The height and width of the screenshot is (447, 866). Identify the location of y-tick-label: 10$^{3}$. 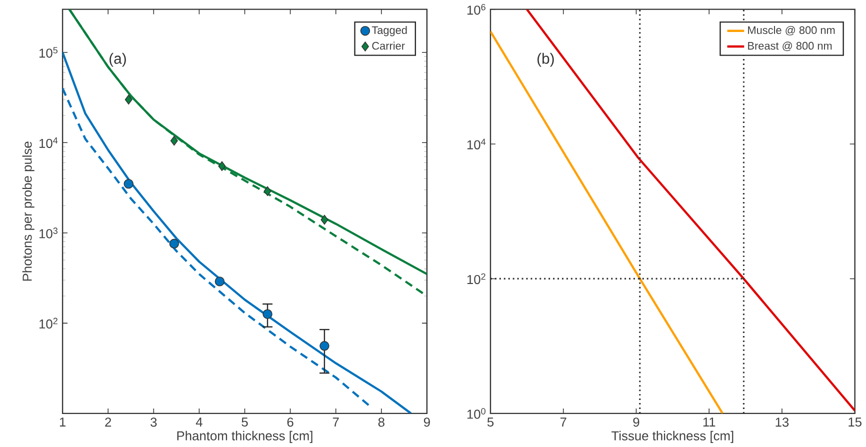
(48, 233).